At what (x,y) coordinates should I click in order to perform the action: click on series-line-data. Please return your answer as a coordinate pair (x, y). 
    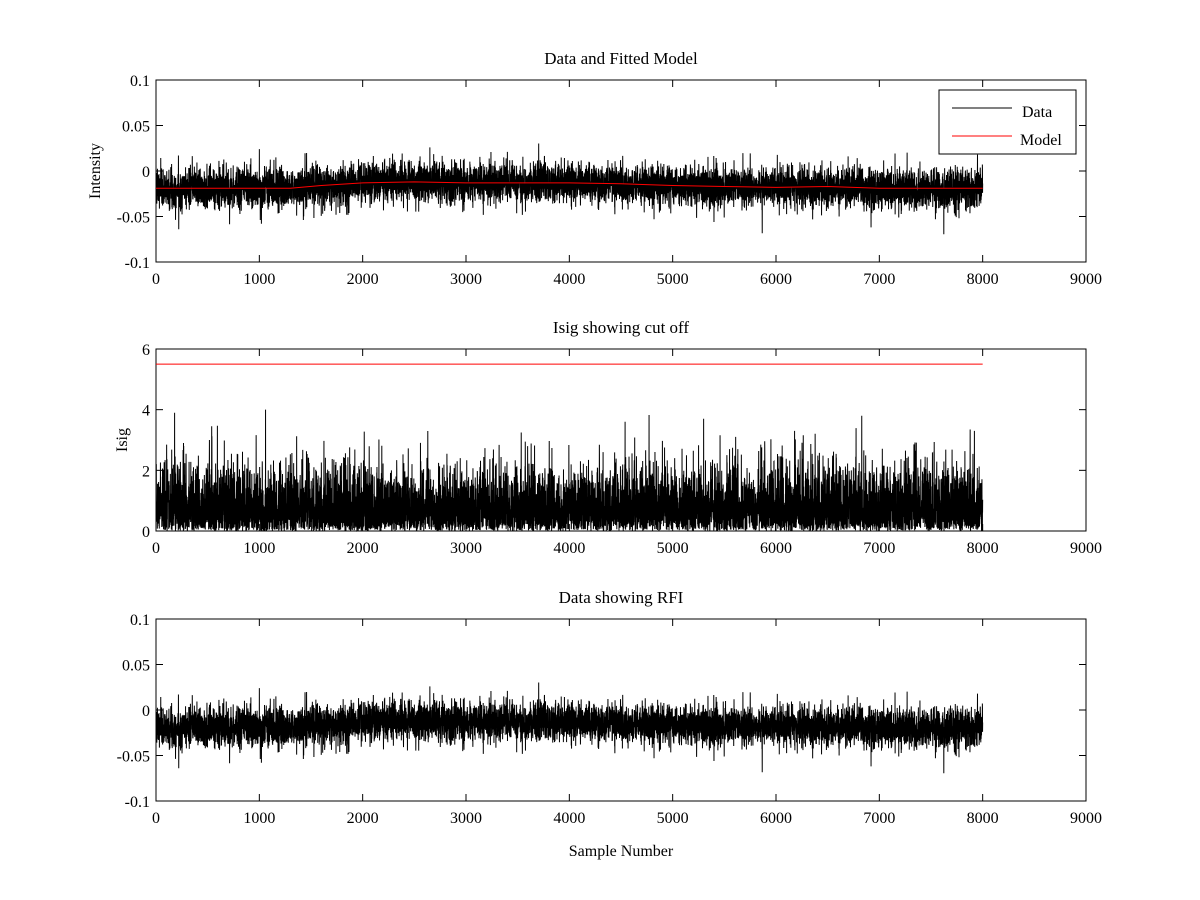
    Looking at the image, I should click on (569, 189).